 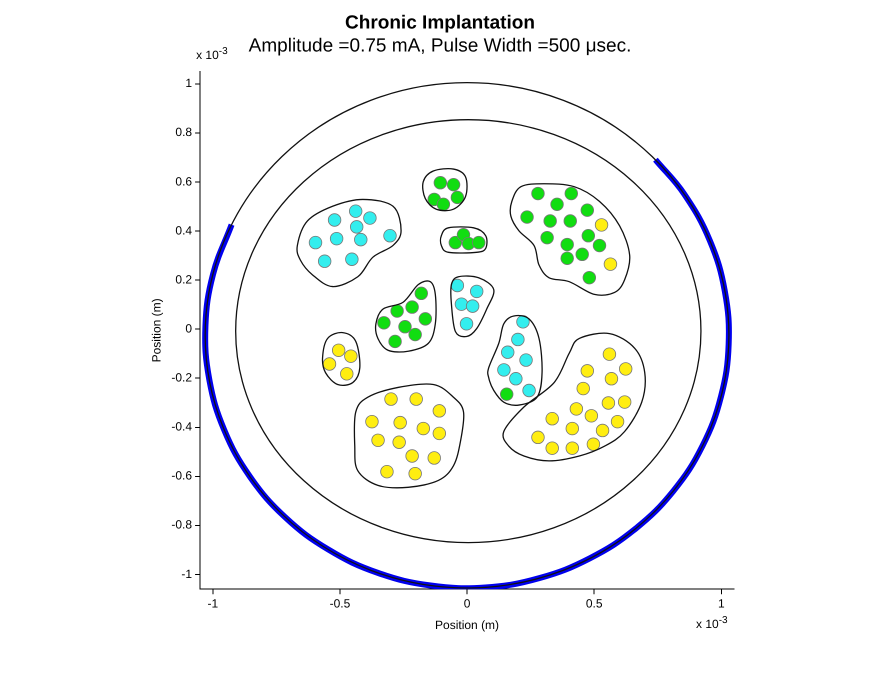 I want to click on y-tick-label: 0.8, so click(x=183, y=132).